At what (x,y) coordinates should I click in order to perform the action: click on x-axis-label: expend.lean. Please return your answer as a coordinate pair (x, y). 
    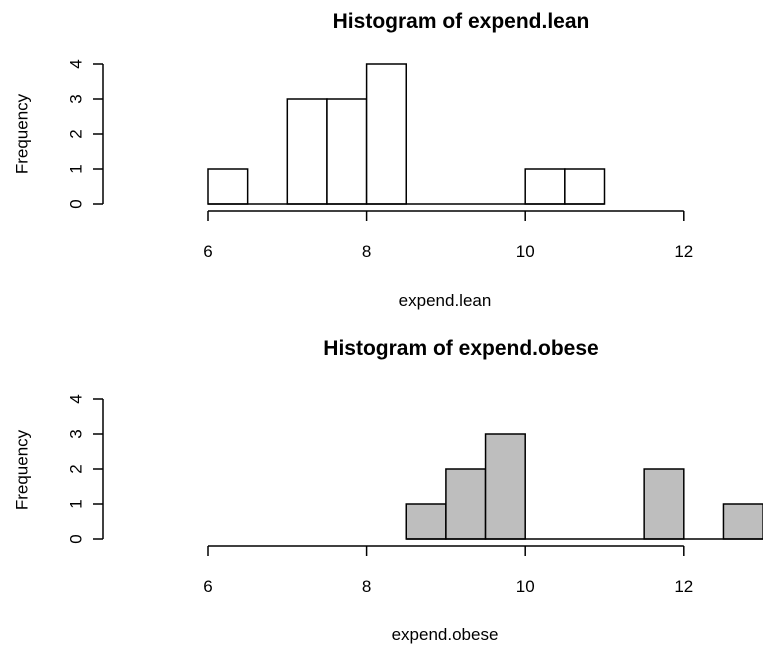
    Looking at the image, I should click on (445, 300).